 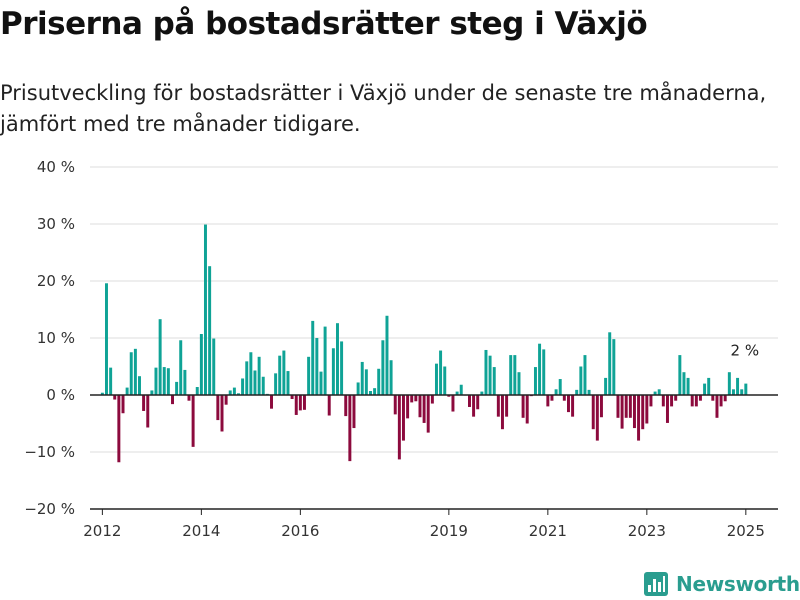 What do you see at coordinates (722, 584) in the screenshot?
I see `brand-logo: Newsworthy` at bounding box center [722, 584].